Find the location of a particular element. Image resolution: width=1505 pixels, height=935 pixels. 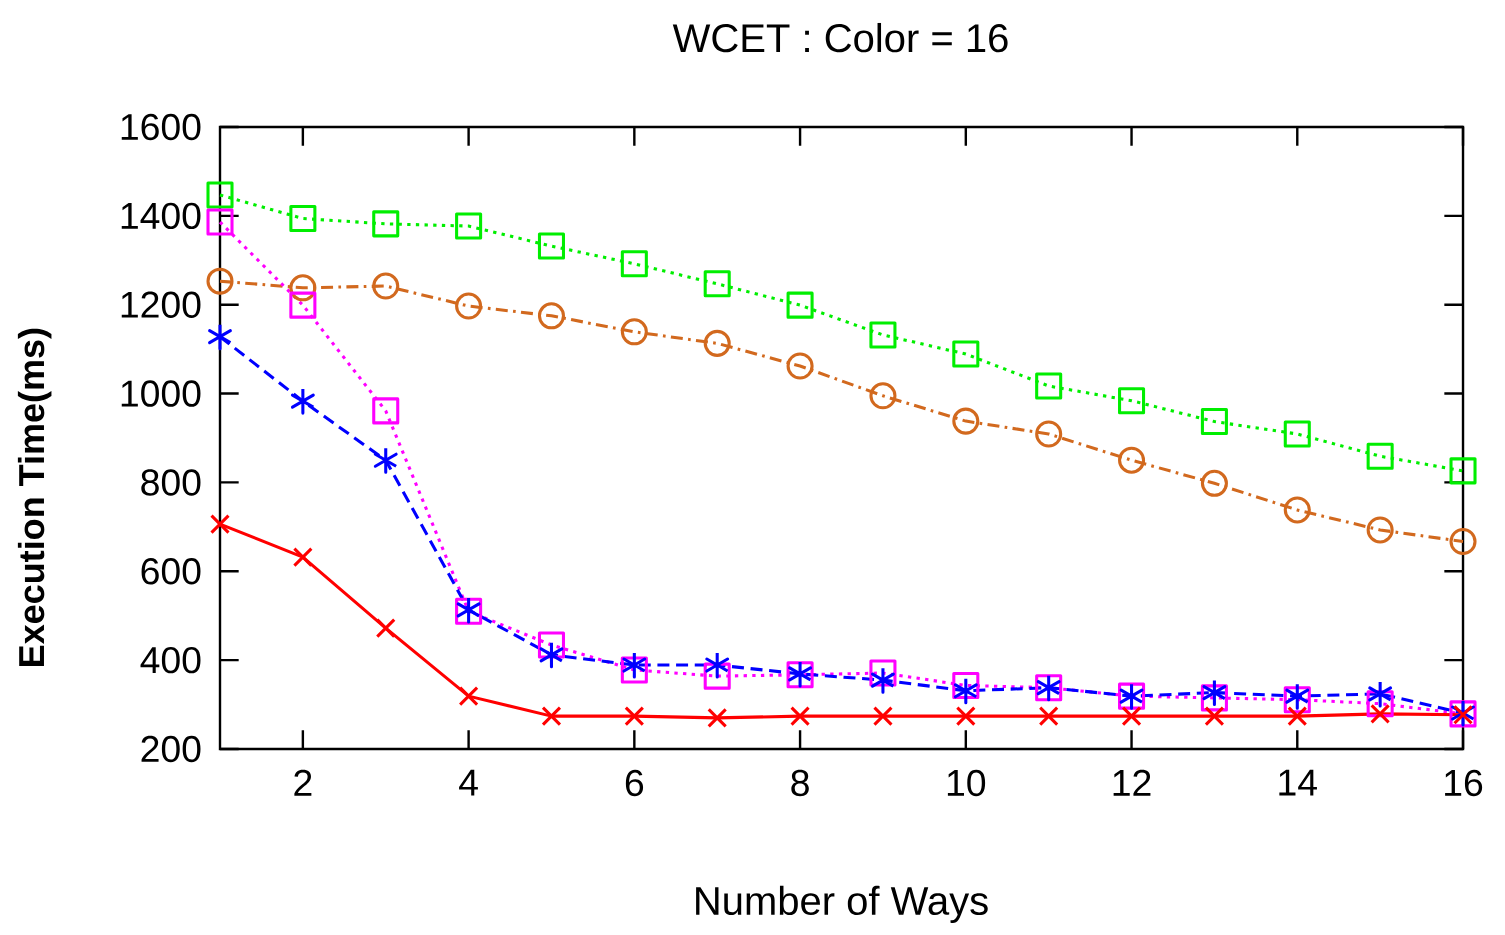

x-tick-label: 6 is located at coordinates (634, 783).